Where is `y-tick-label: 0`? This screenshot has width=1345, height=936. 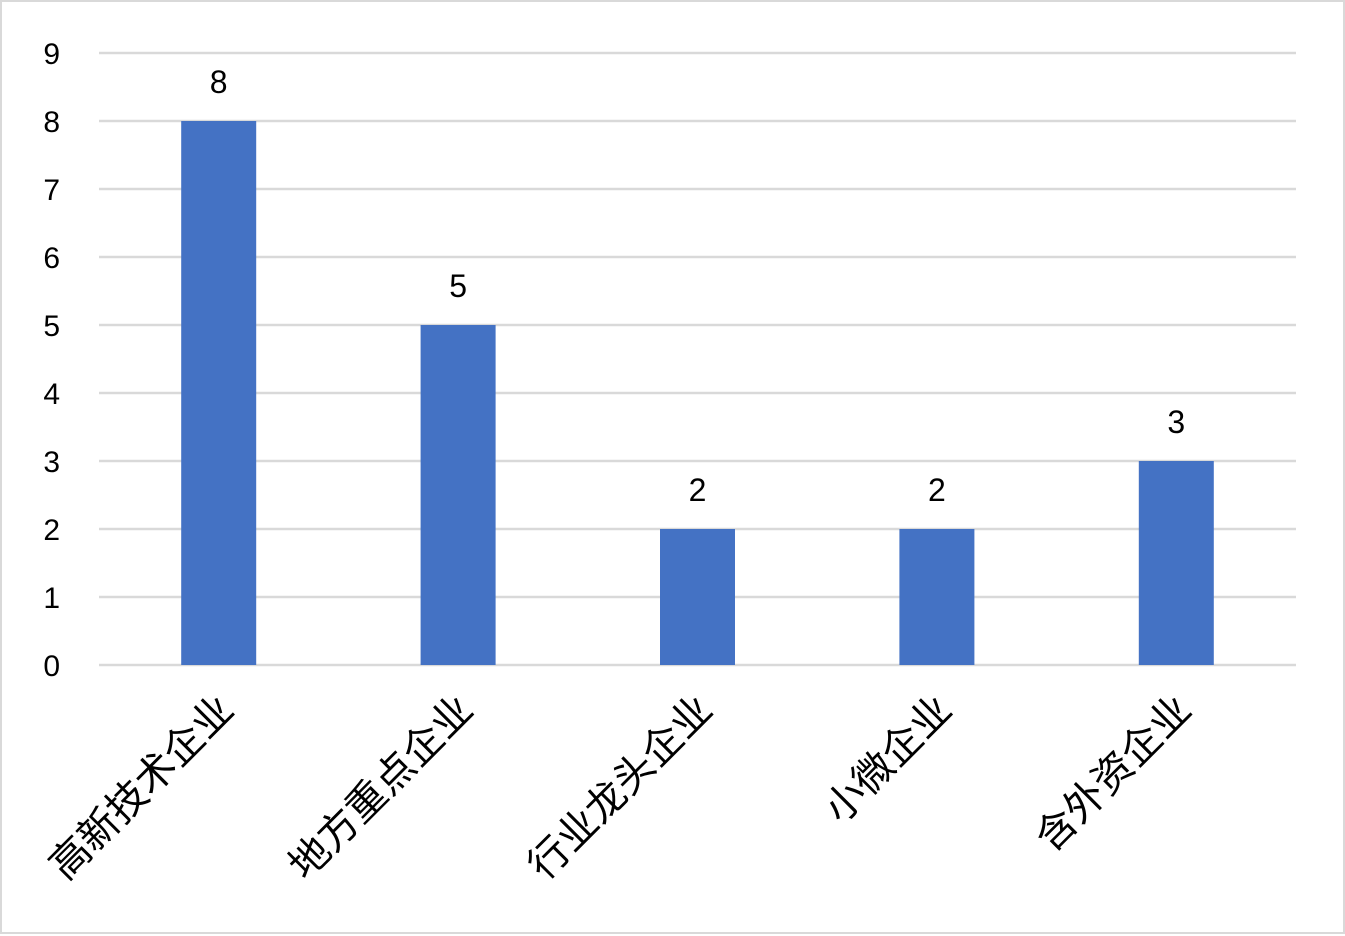
y-tick-label: 0 is located at coordinates (51, 666).